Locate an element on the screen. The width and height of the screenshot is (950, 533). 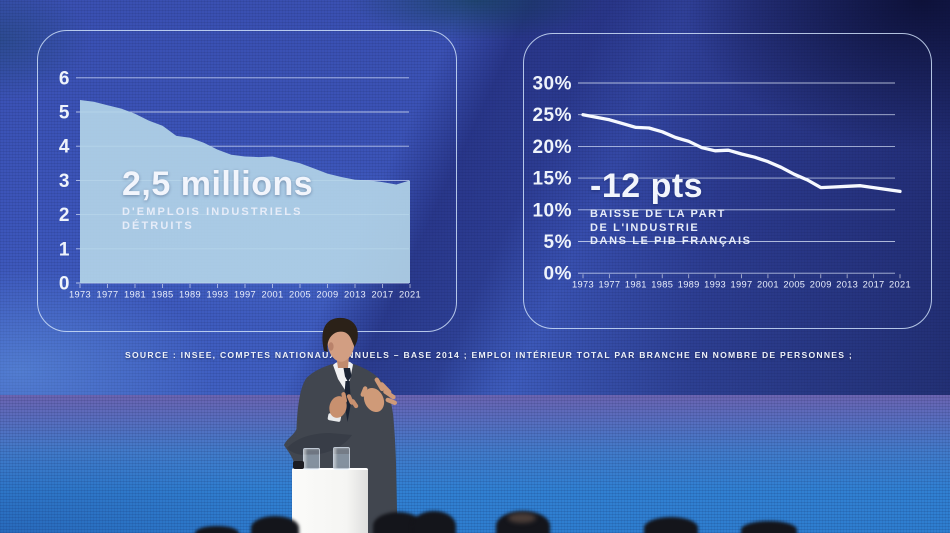
speaker-face is located at coordinates (341, 343).